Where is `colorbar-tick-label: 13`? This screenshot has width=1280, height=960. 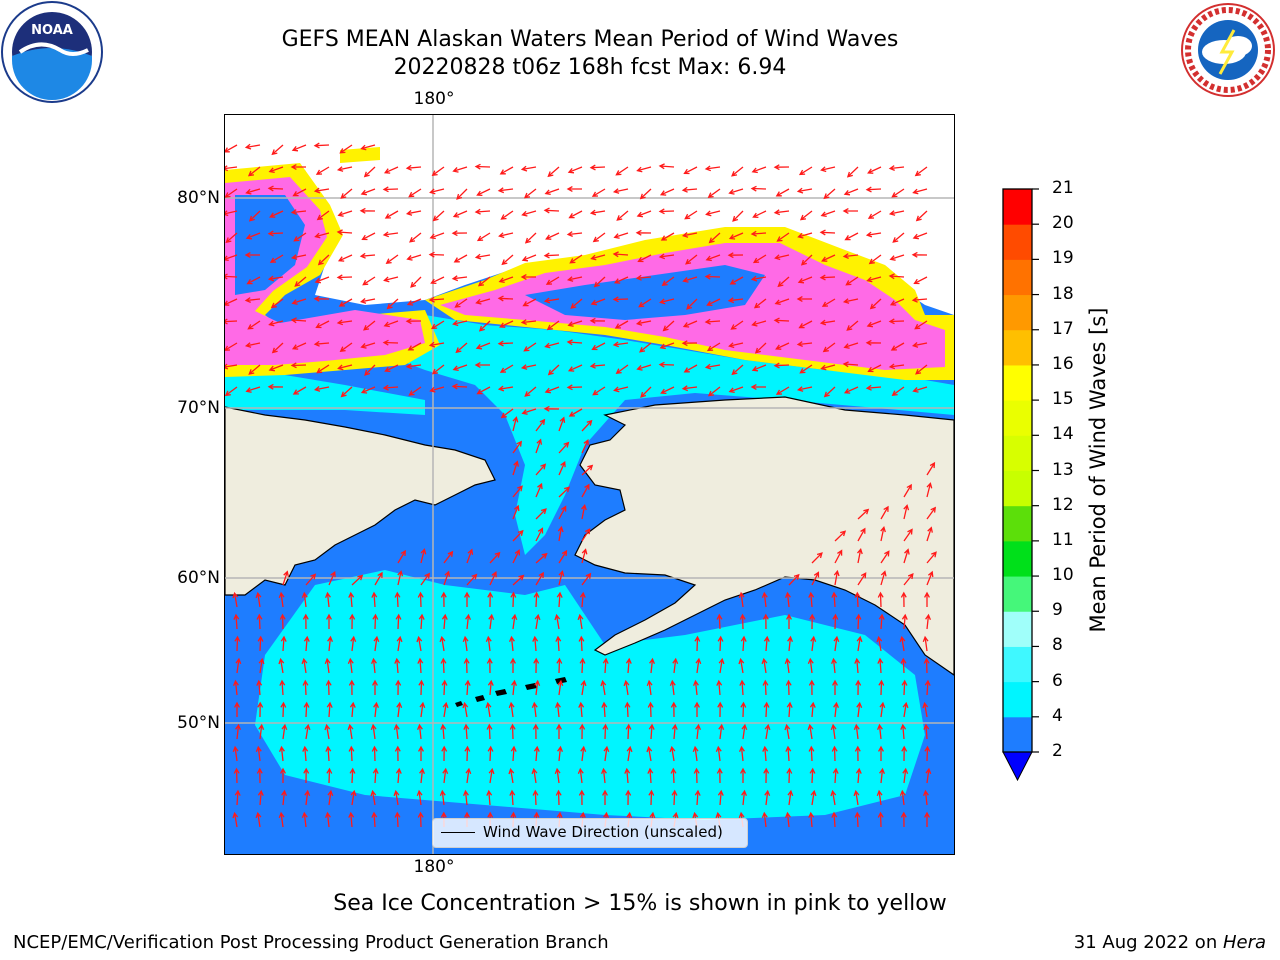
colorbar-tick-label: 13 is located at coordinates (1063, 469).